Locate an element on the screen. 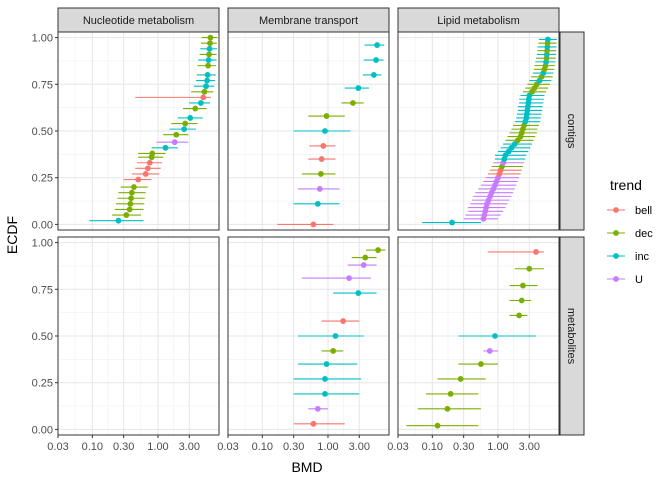  y-tick-label-contigs-2: 0.50 is located at coordinates (42, 132).